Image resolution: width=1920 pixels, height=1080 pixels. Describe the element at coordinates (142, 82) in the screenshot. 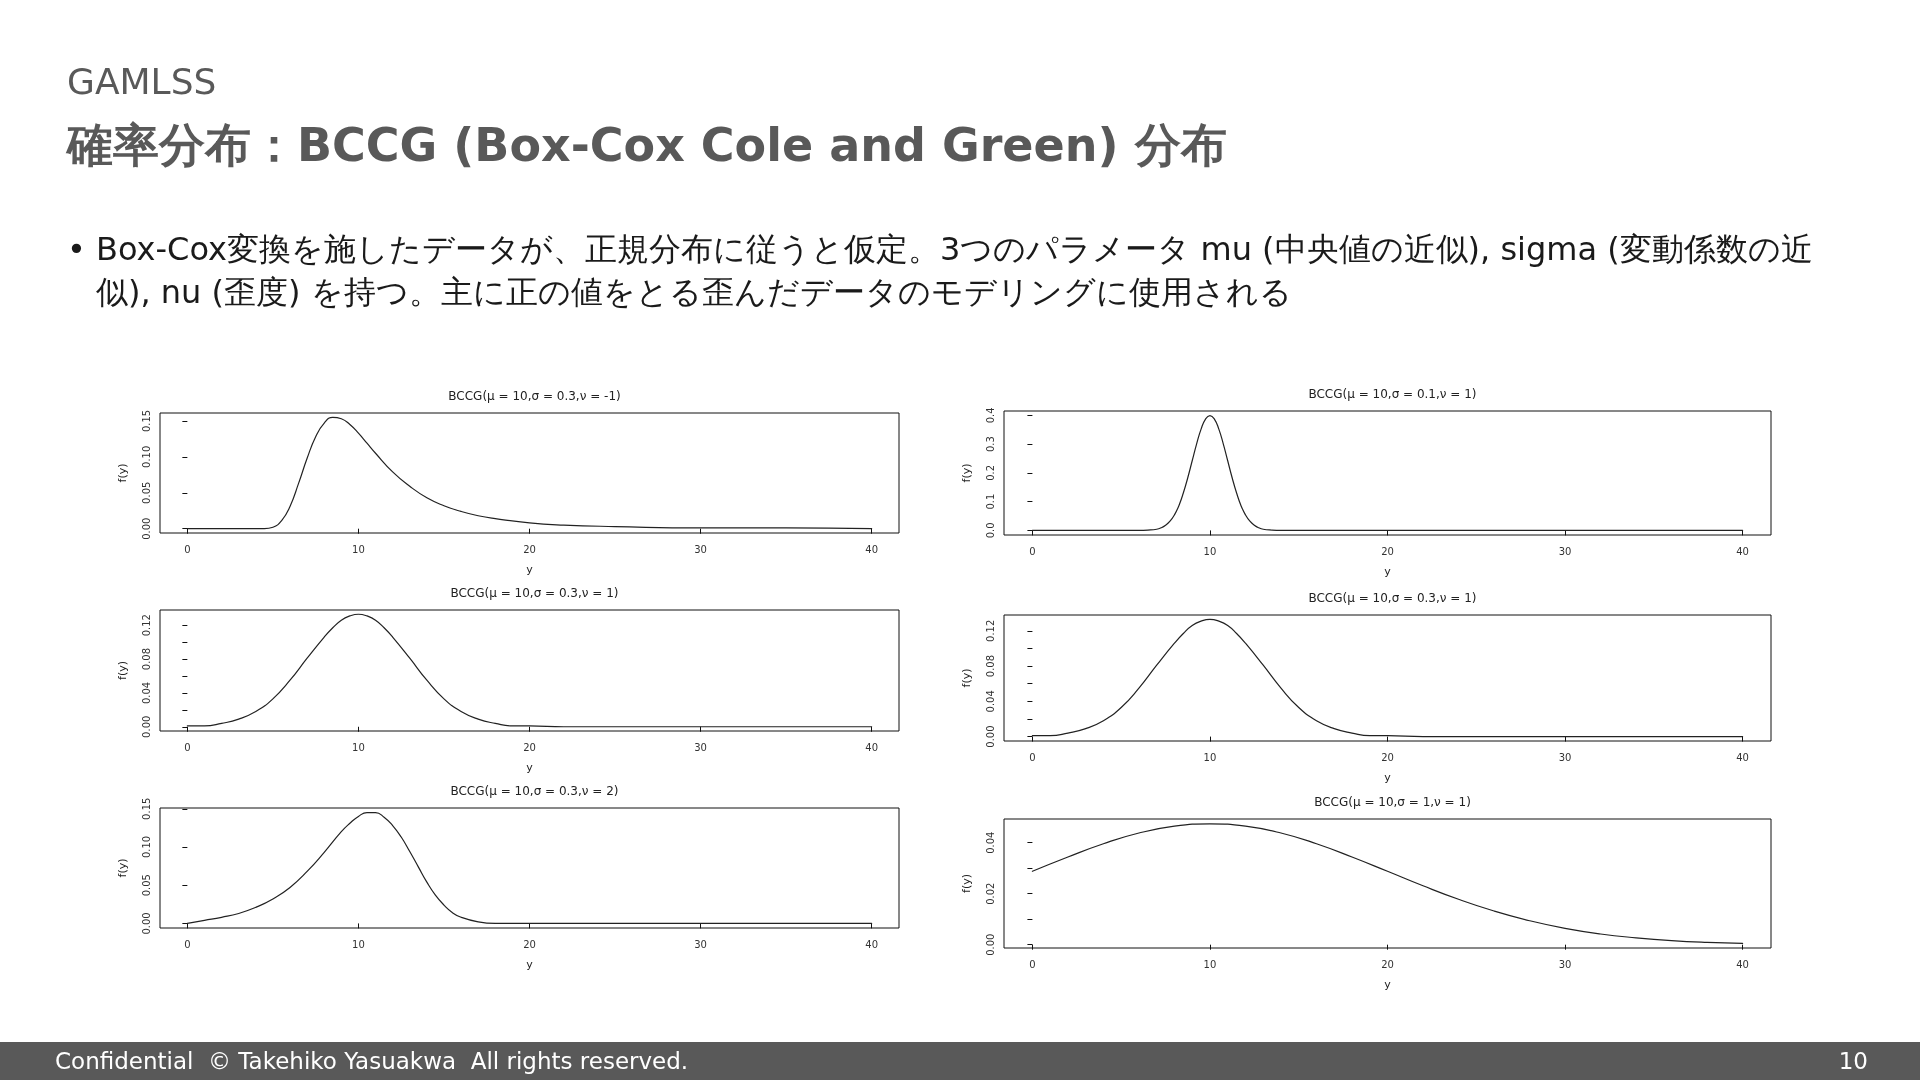

I see `text: GAMLSS` at that location.